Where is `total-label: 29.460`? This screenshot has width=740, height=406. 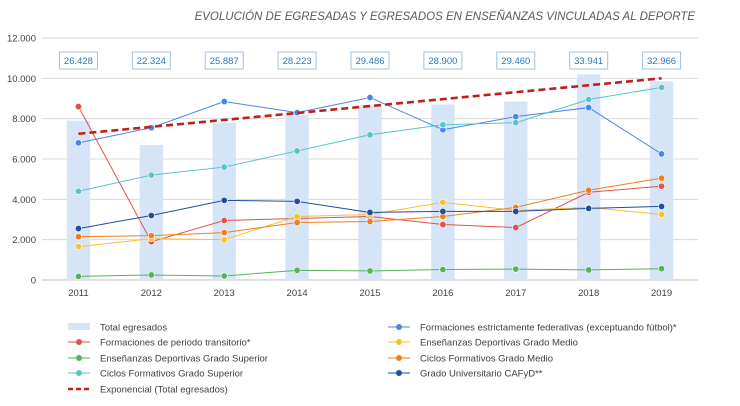
total-label: 29.460 is located at coordinates (515, 61).